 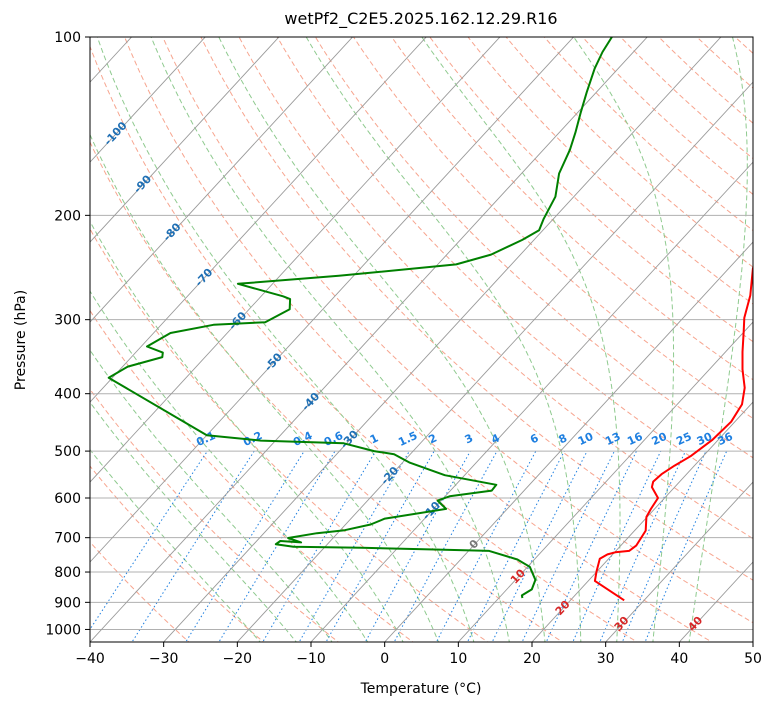 What do you see at coordinates (421, 689) in the screenshot?
I see `x-axis-label: Temperature (°C)` at bounding box center [421, 689].